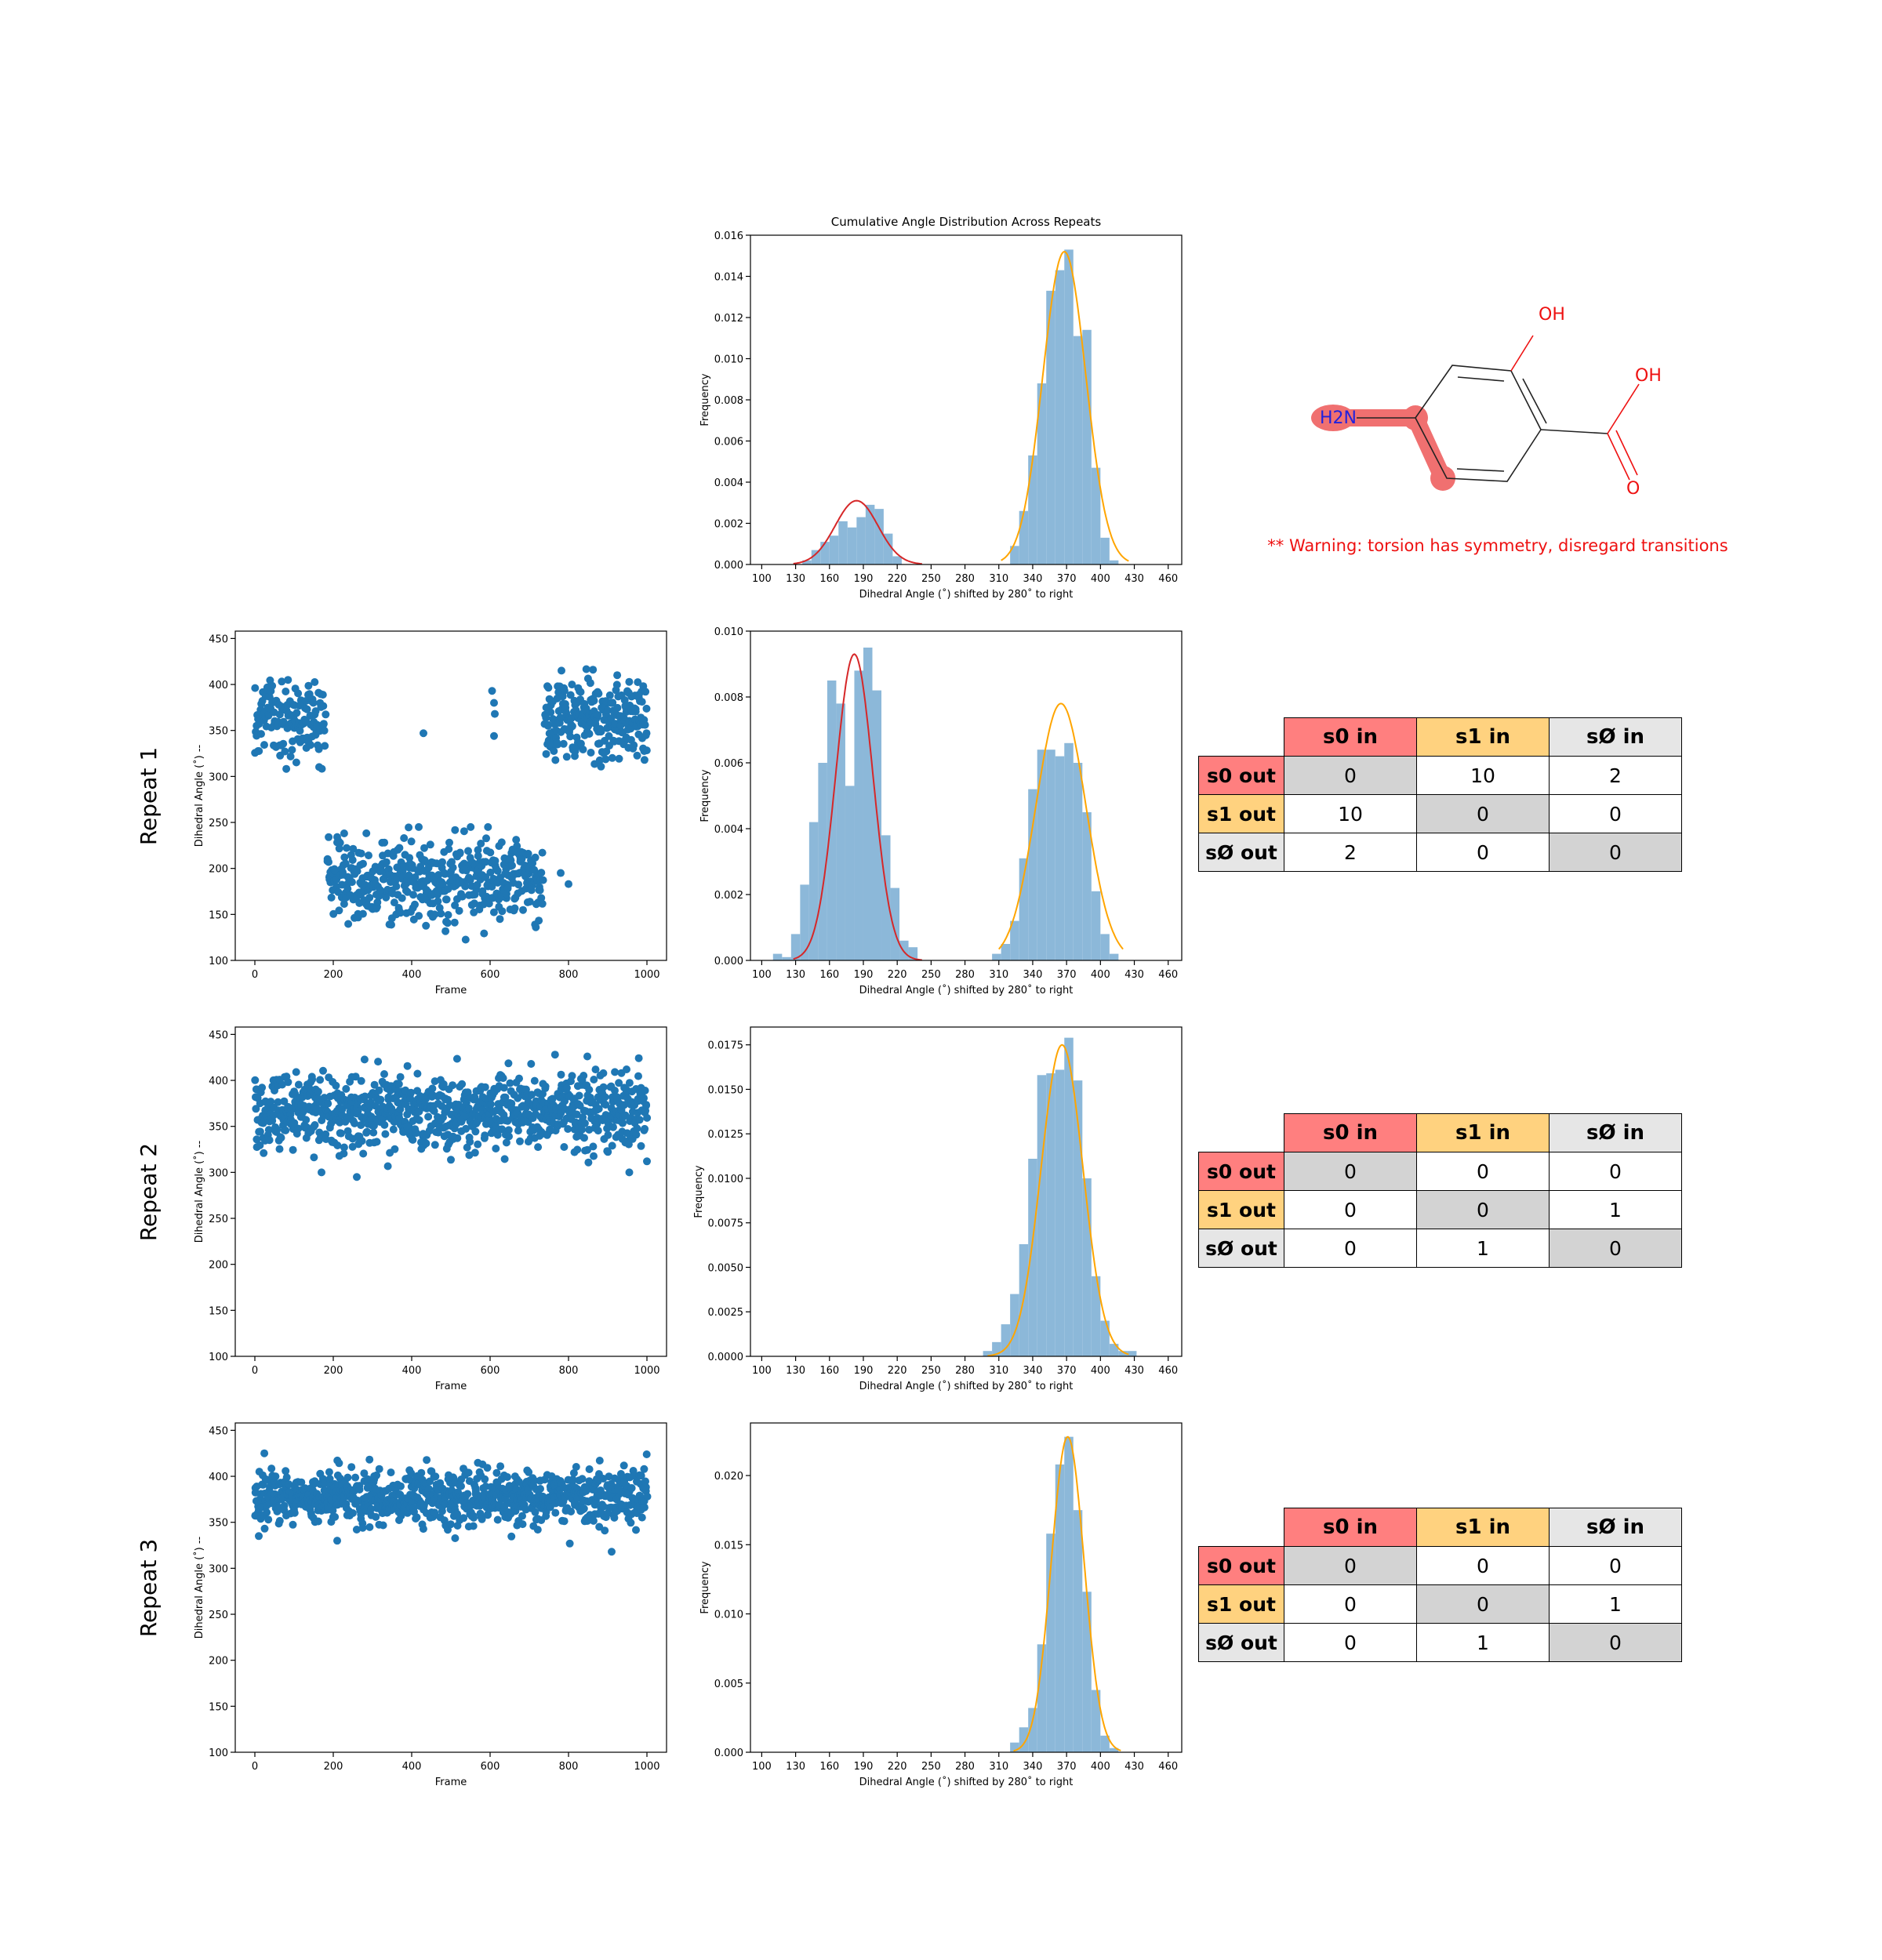 The width and height of the screenshot is (1882, 1960). I want to click on plot-area, so click(1065, 1594).